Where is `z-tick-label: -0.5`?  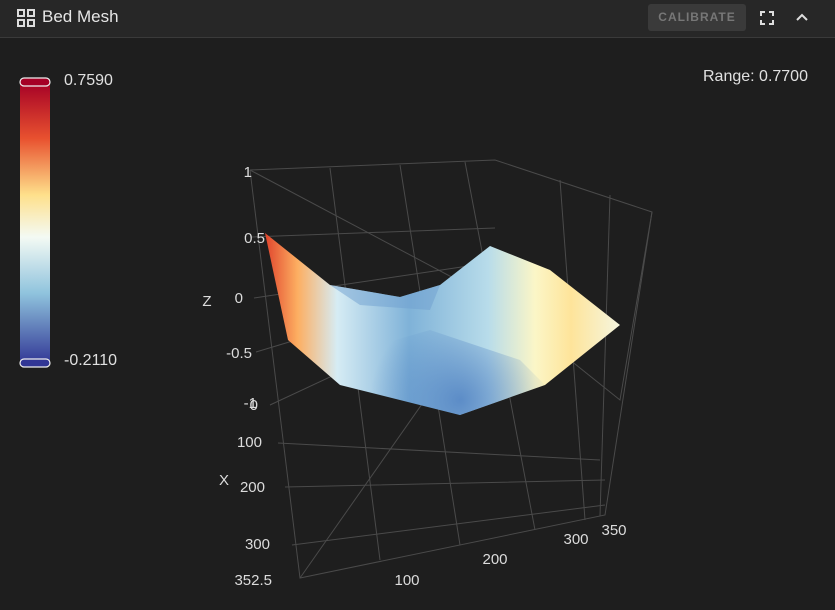 z-tick-label: -0.5 is located at coordinates (239, 353).